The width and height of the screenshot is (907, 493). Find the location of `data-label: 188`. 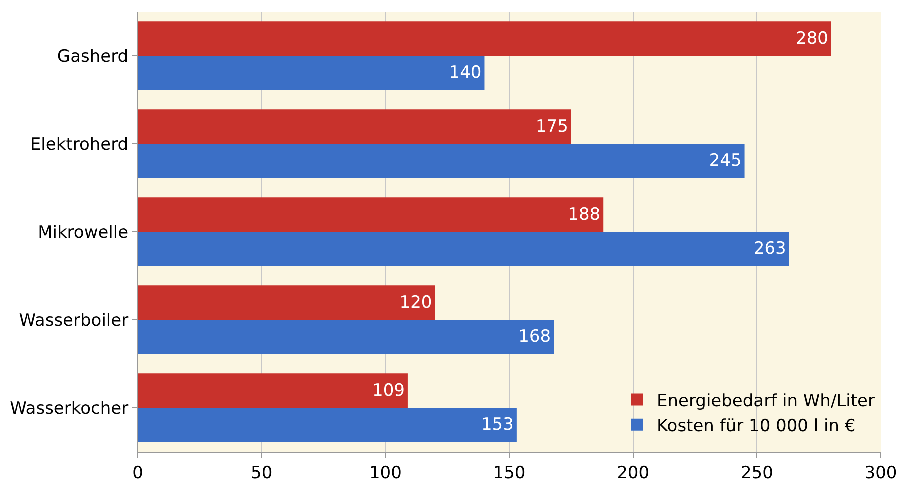

data-label: 188 is located at coordinates (584, 214).